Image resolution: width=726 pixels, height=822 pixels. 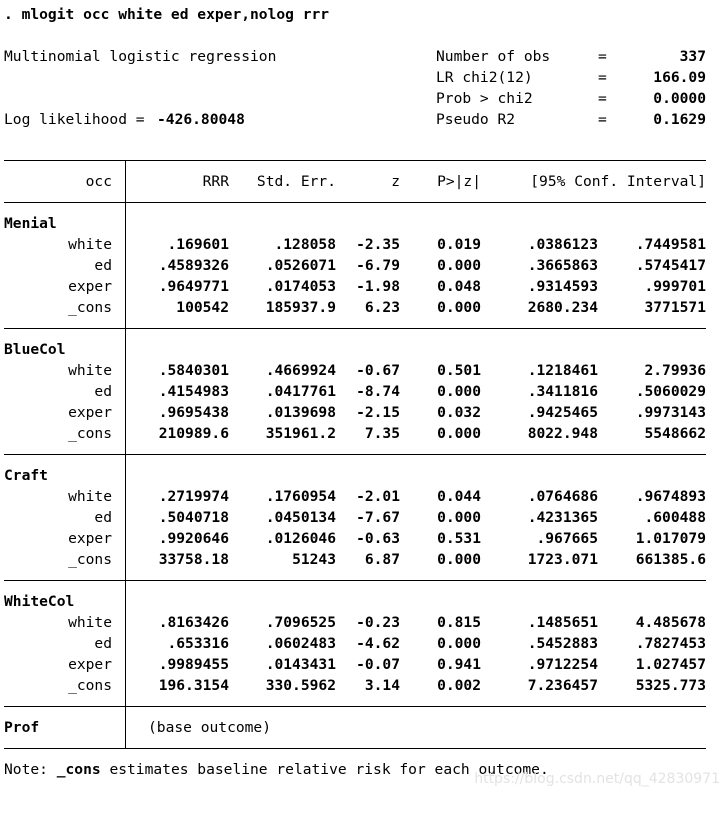 I want to click on header-z: z, so click(x=395, y=181).